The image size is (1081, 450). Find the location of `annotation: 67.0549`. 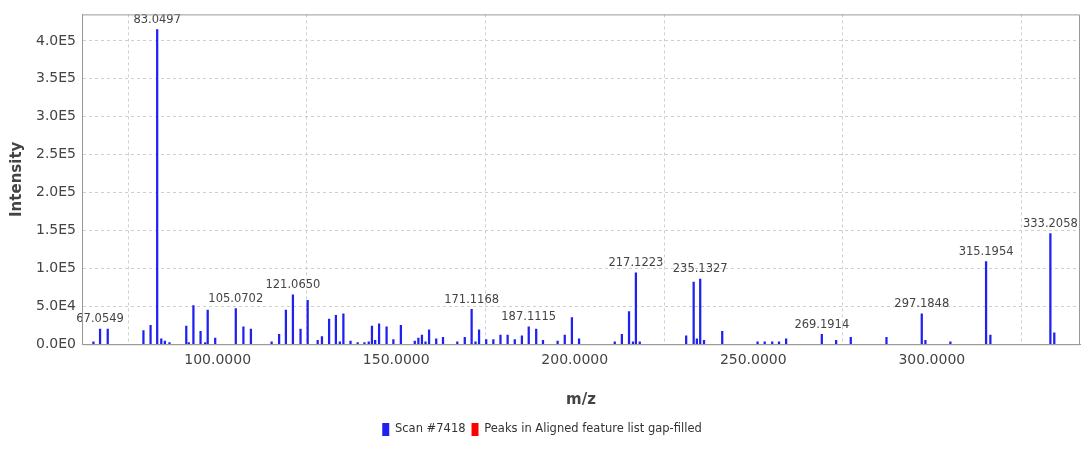

annotation: 67.0549 is located at coordinates (100, 318).